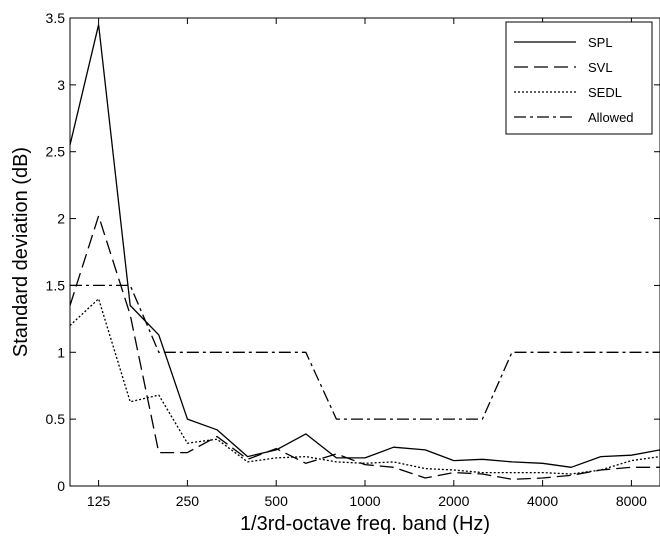  Describe the element at coordinates (61, 219) in the screenshot. I see `y-tick-label: 2` at that location.